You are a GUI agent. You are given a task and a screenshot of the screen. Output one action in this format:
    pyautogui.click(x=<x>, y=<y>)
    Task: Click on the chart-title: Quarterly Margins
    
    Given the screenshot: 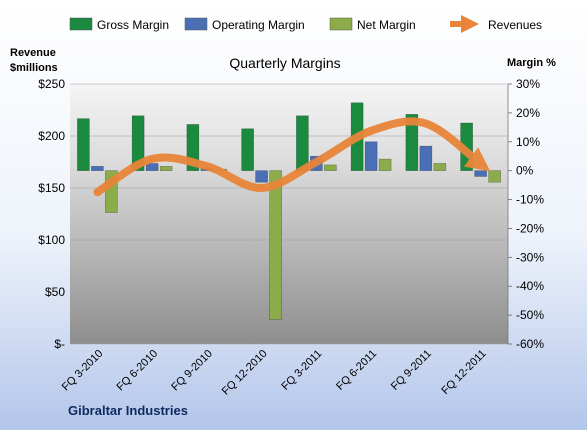 What is the action you would take?
    pyautogui.click(x=284, y=63)
    